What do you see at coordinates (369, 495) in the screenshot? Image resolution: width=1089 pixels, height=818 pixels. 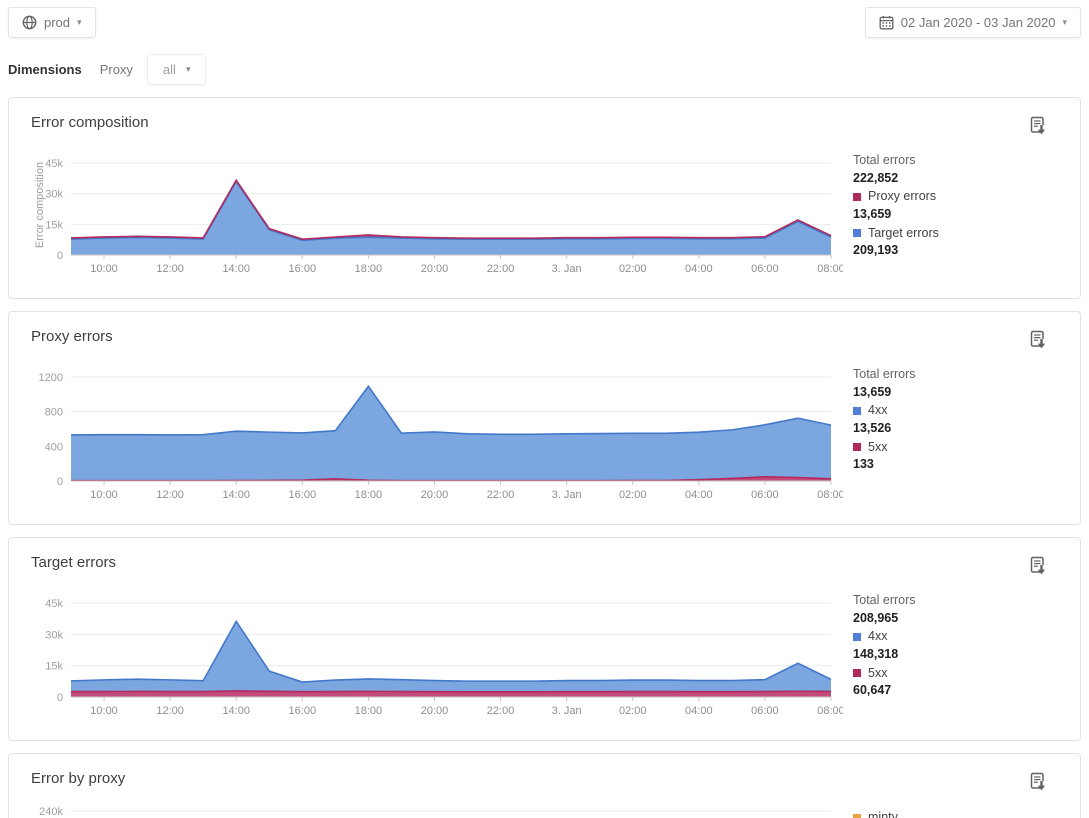 I see `svg-text: 18:00` at bounding box center [369, 495].